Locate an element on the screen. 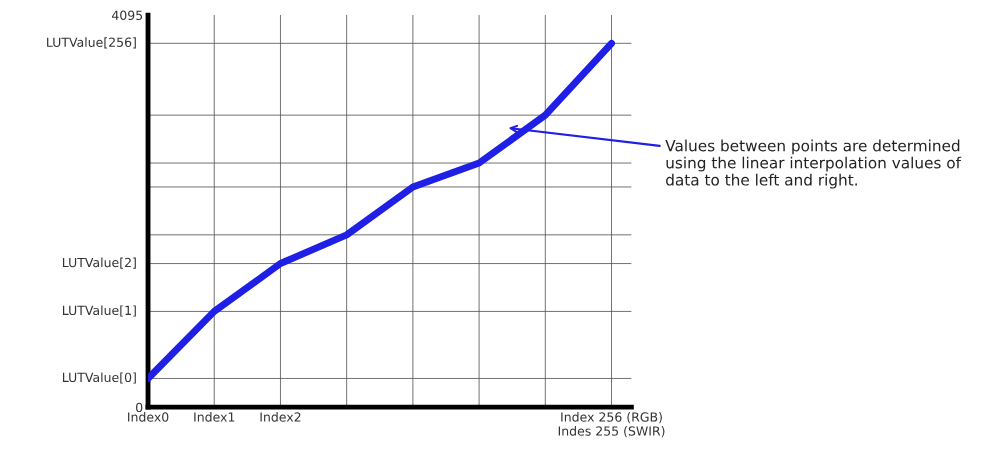 This screenshot has width=1007, height=457. y-tick-label: 0 is located at coordinates (139, 407).